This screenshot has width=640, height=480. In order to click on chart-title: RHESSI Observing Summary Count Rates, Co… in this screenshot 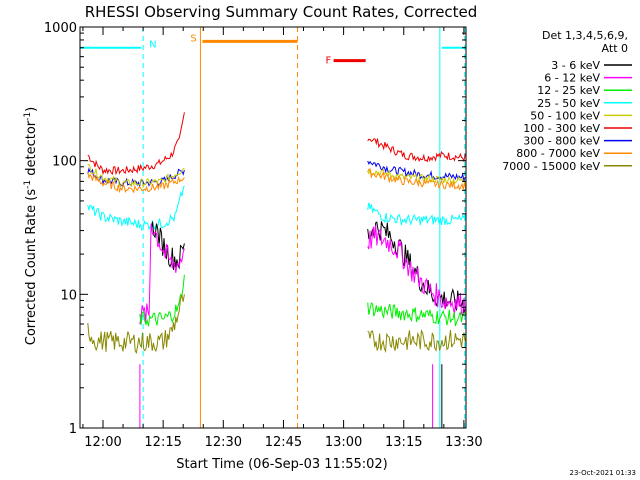, I will do `click(281, 12)`.